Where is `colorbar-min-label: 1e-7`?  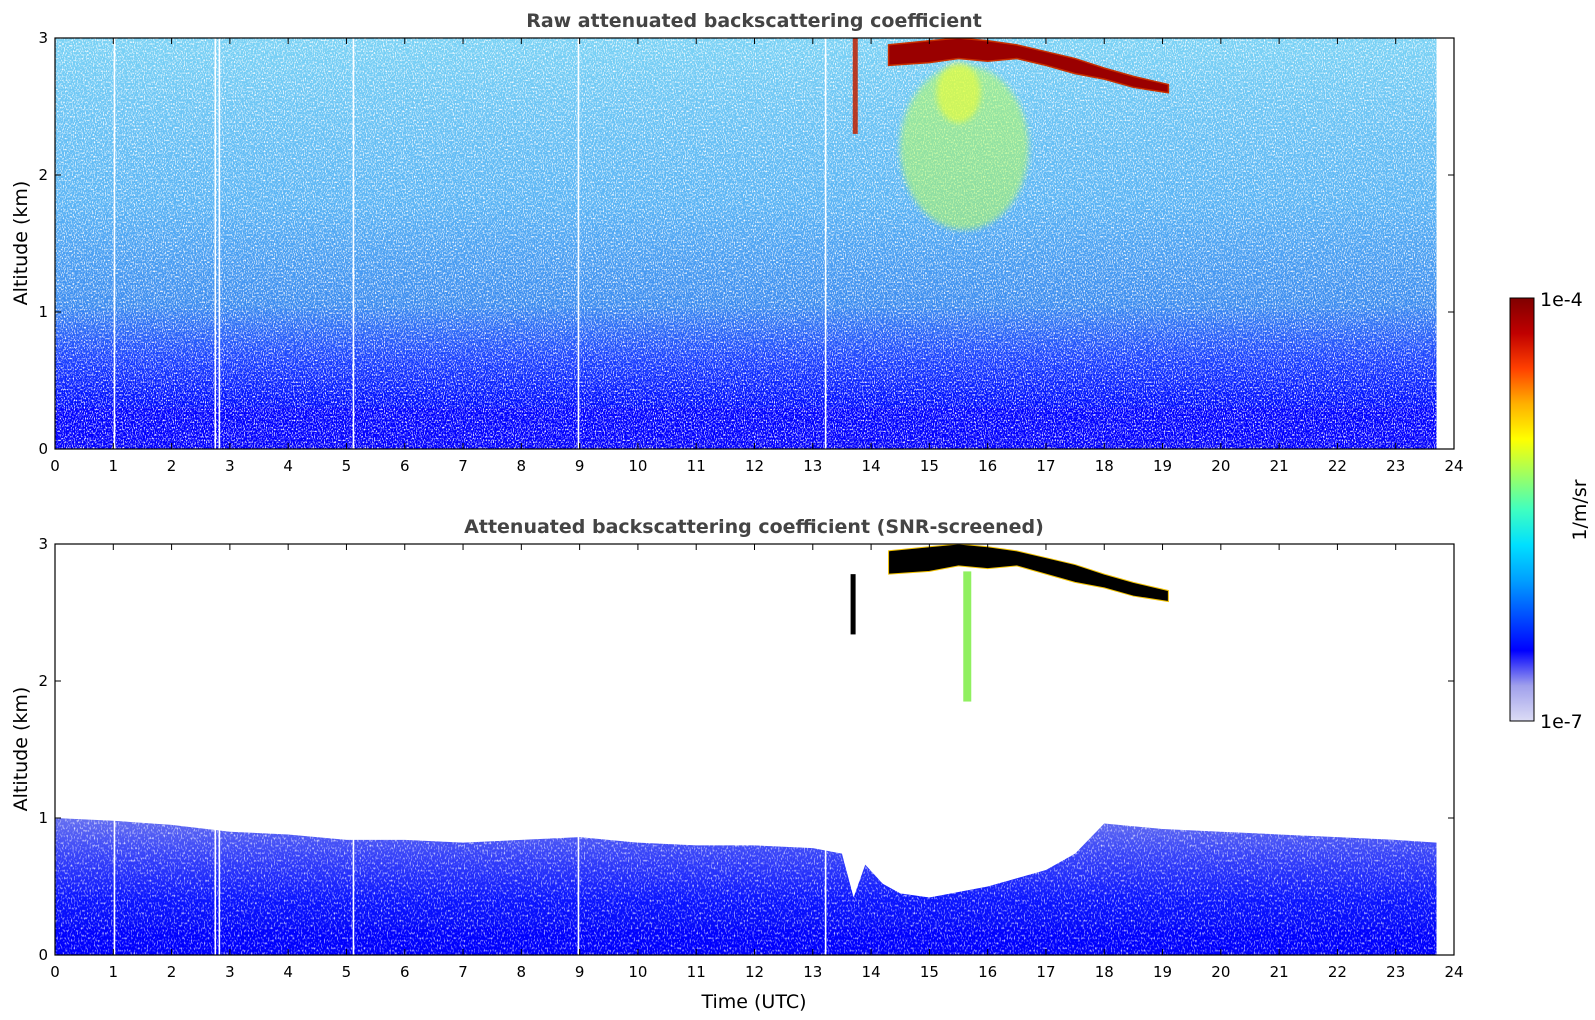 colorbar-min-label: 1e-7 is located at coordinates (1561, 722).